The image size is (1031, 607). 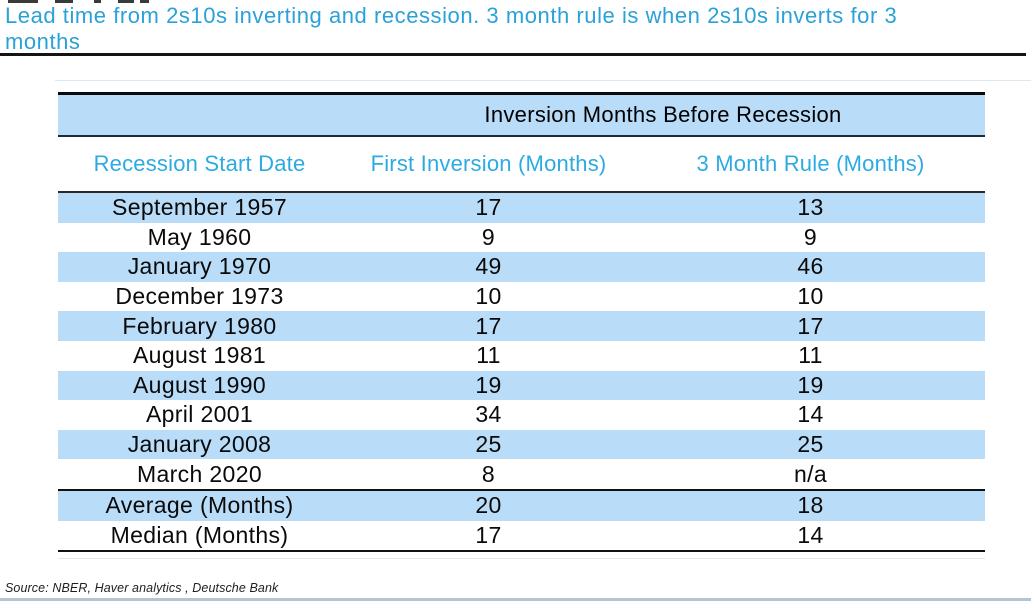 What do you see at coordinates (199, 444) in the screenshot?
I see `cell-date: January 2008` at bounding box center [199, 444].